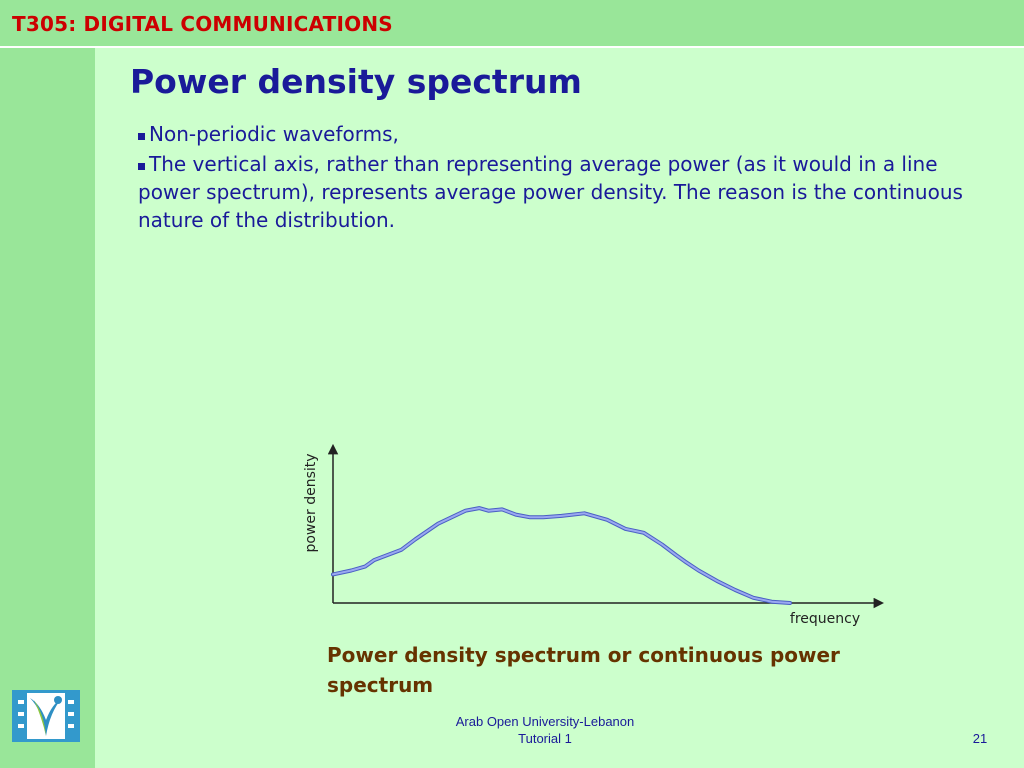 This screenshot has height=768, width=1024. I want to click on bullet-text: Non-periodic waveforms,, so click(274, 134).